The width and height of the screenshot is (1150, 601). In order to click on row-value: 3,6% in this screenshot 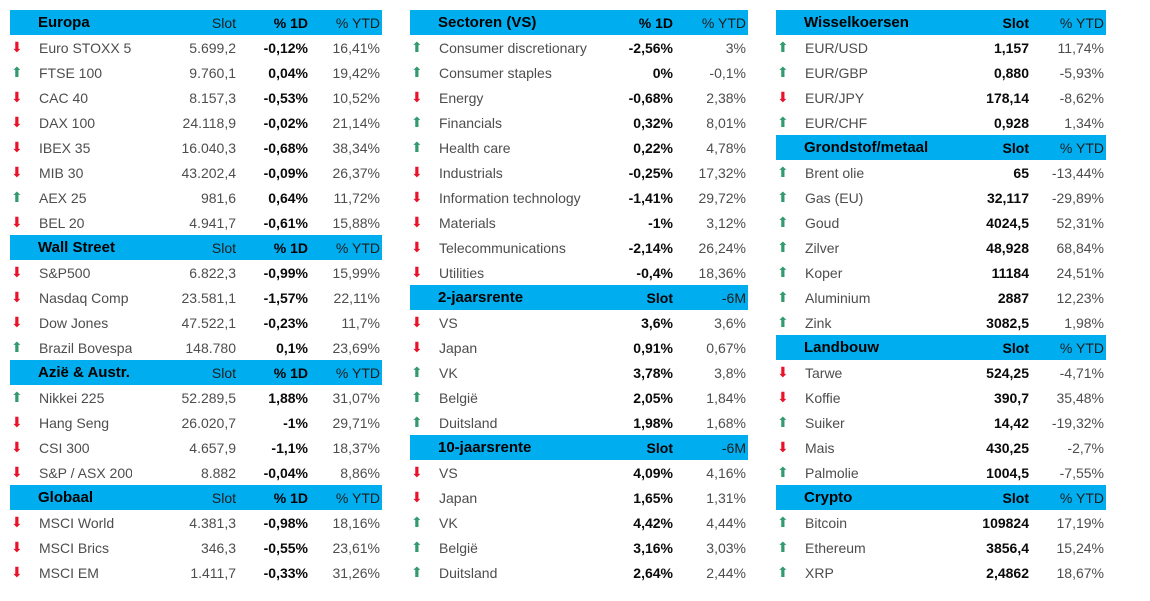, I will do `click(730, 322)`.